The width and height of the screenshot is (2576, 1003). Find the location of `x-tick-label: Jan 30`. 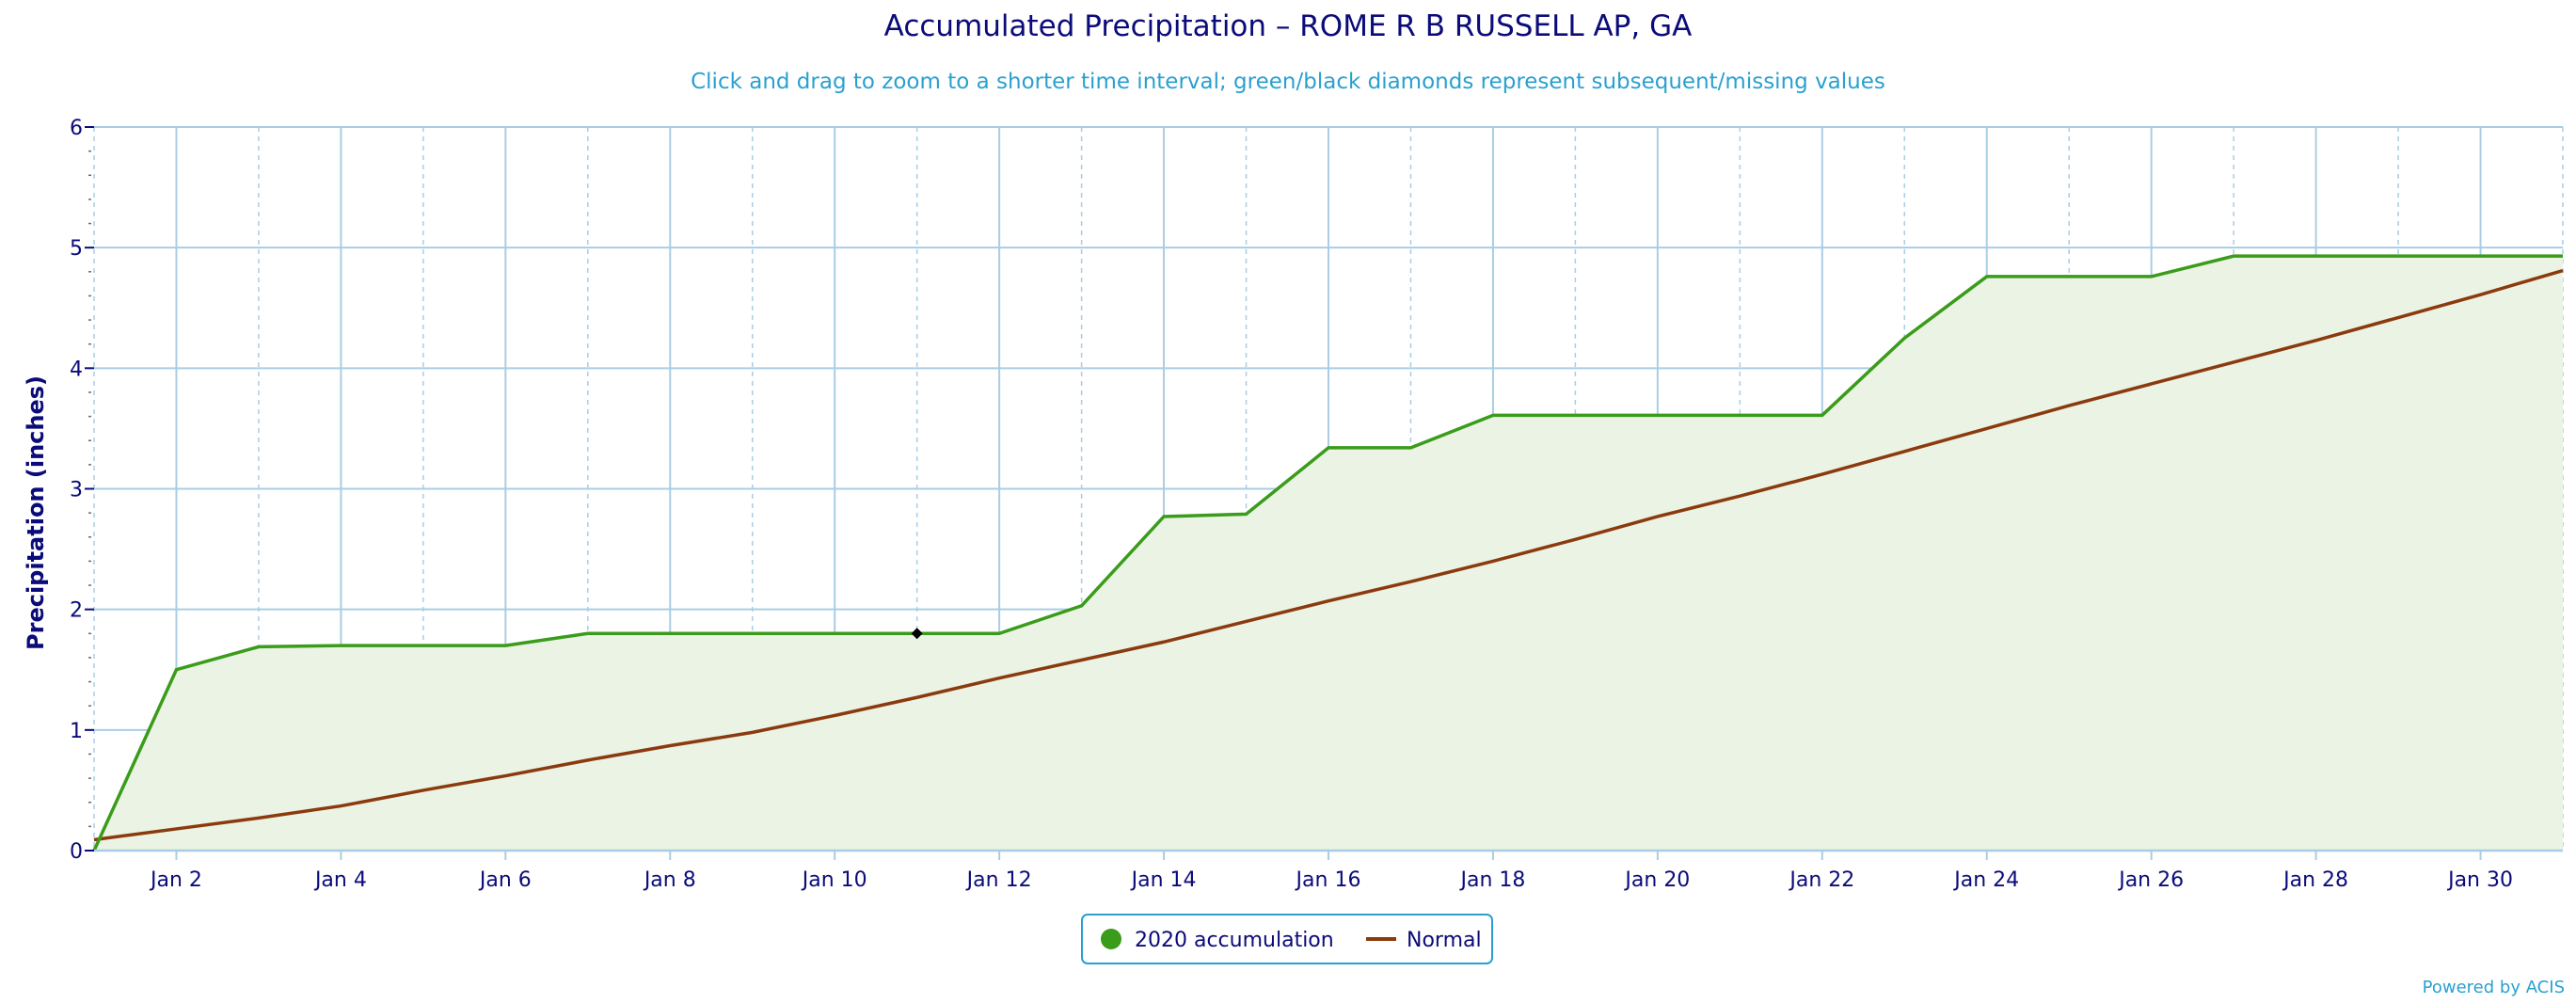

x-tick-label: Jan 30 is located at coordinates (2479, 880).